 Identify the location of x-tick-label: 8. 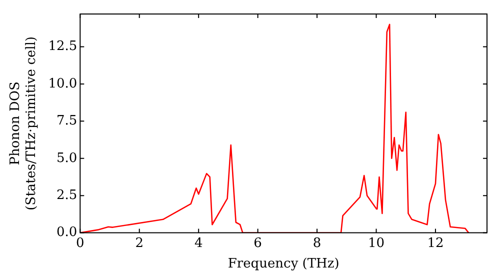
(317, 243).